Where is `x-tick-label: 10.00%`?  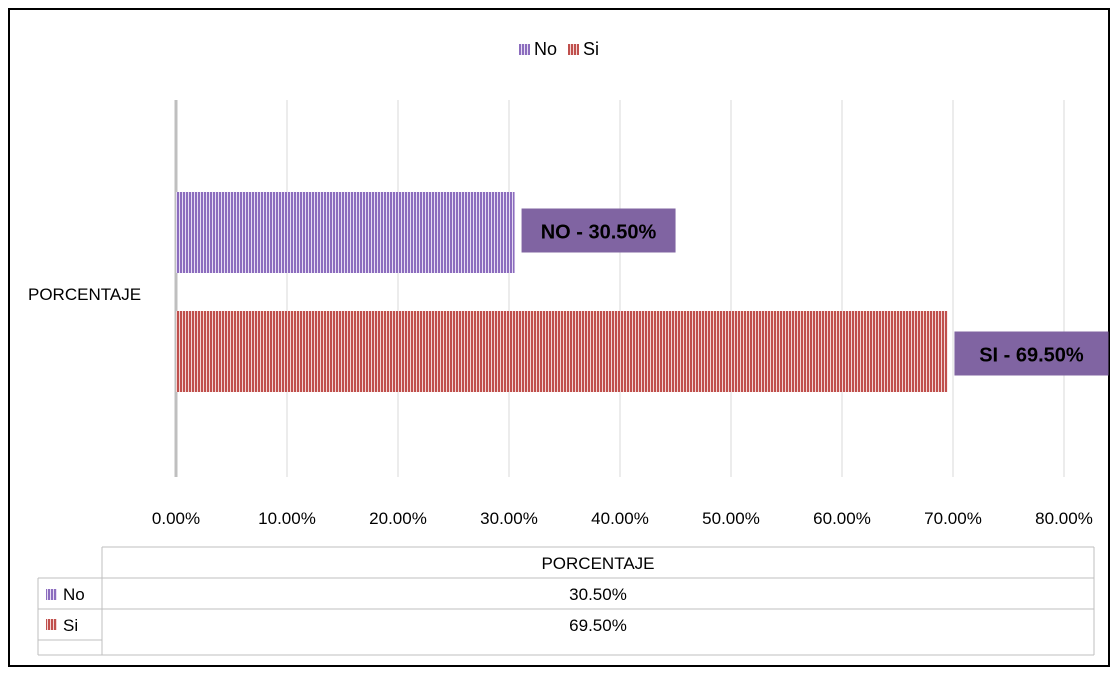
x-tick-label: 10.00% is located at coordinates (287, 518).